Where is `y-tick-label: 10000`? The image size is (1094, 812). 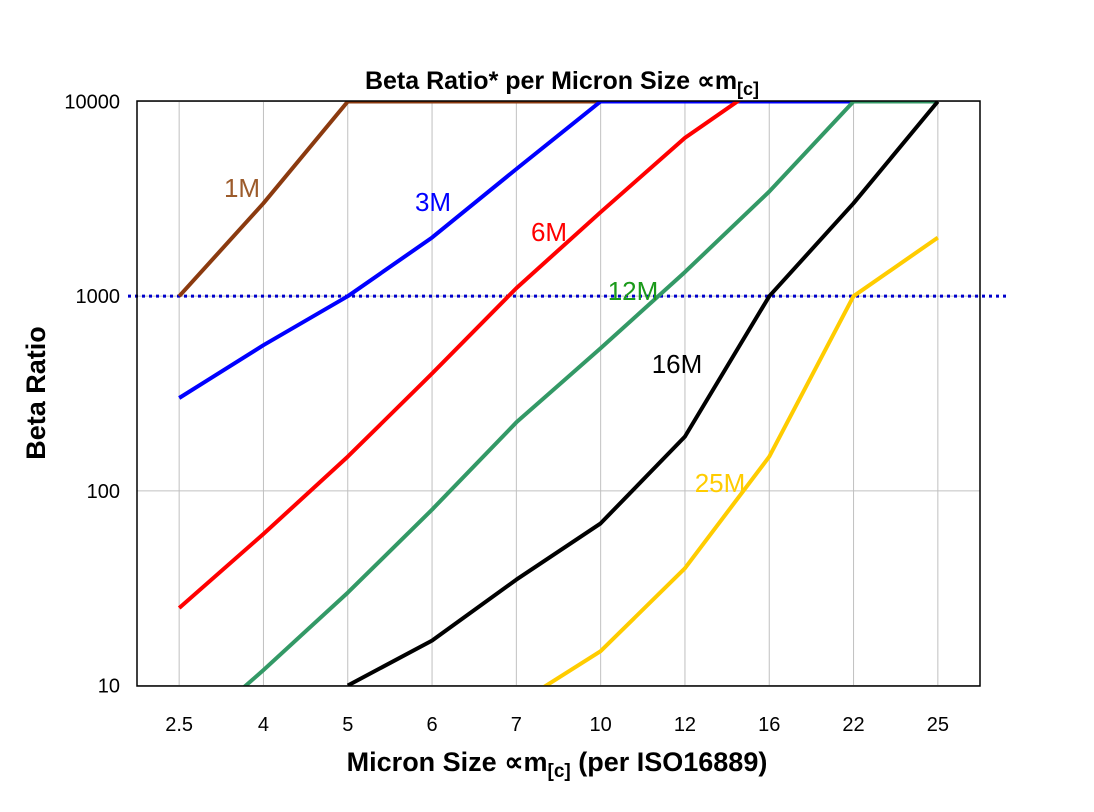 y-tick-label: 10000 is located at coordinates (92, 103).